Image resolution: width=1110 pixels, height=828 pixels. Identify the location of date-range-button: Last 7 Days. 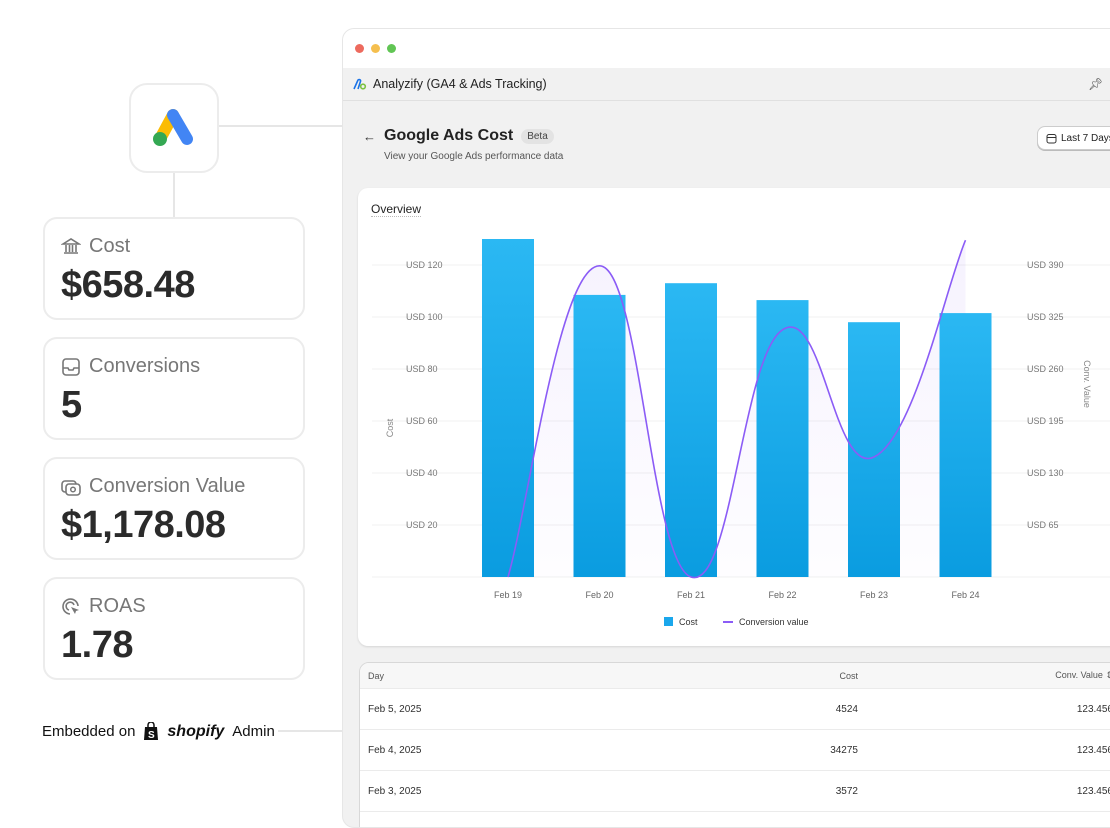
(1073, 138).